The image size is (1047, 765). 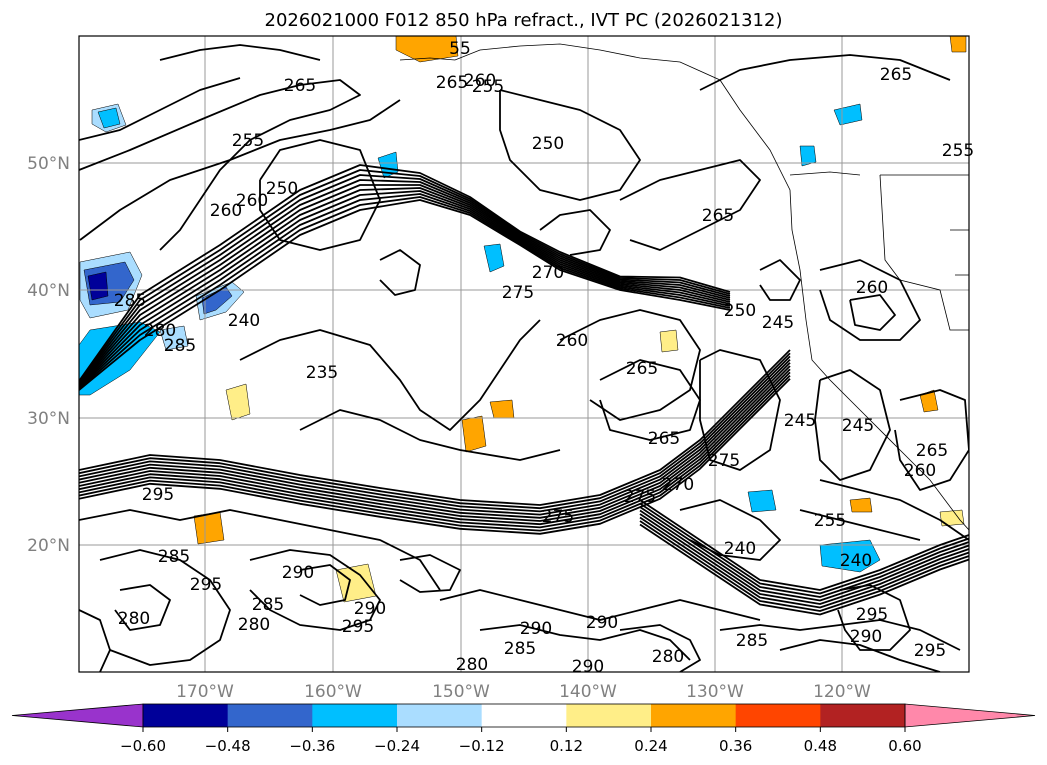 I want to click on contour-label: 250, so click(x=740, y=311).